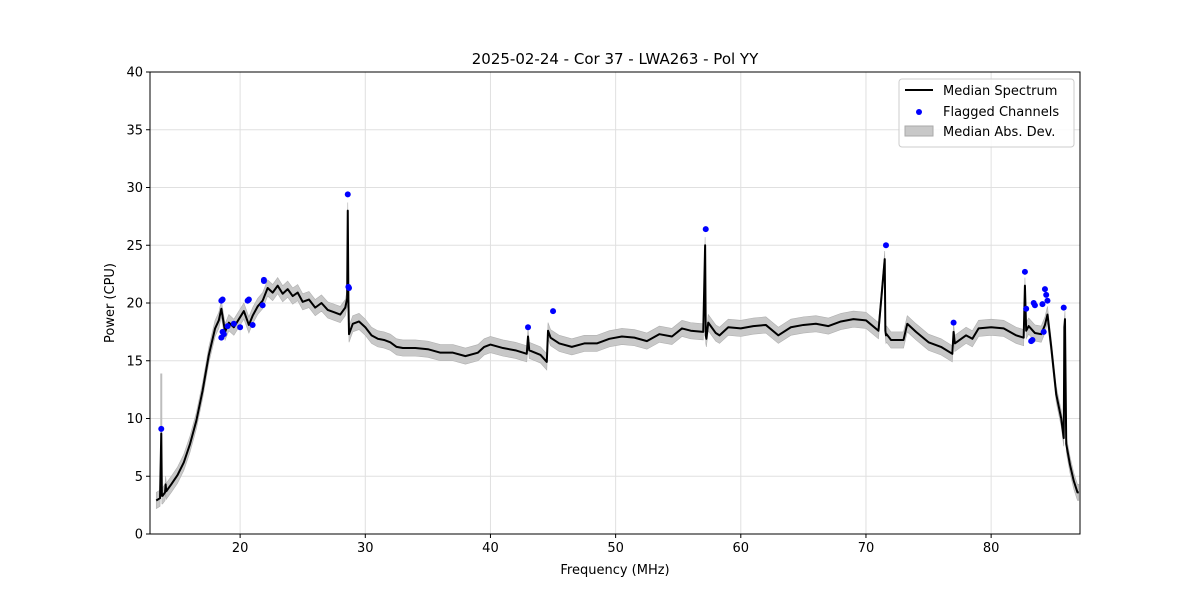  I want to click on legend-box, so click(986, 113).